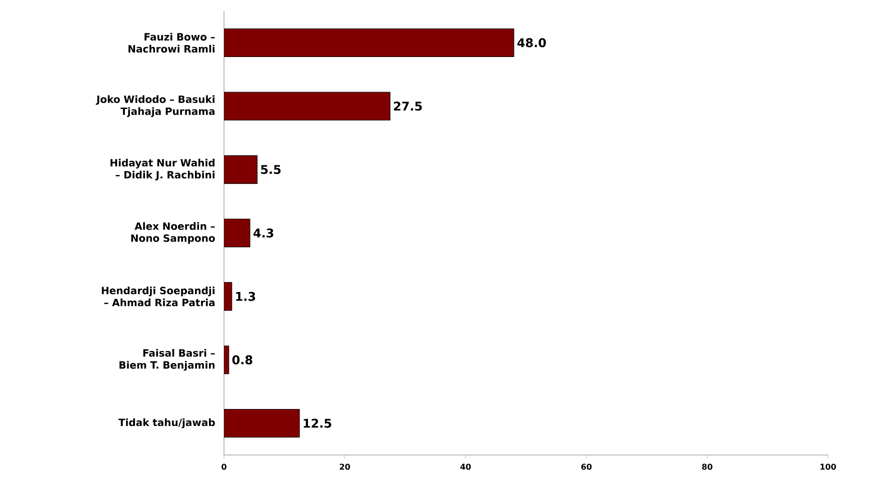  What do you see at coordinates (242, 359) in the screenshot?
I see `data-label: 0.8` at bounding box center [242, 359].